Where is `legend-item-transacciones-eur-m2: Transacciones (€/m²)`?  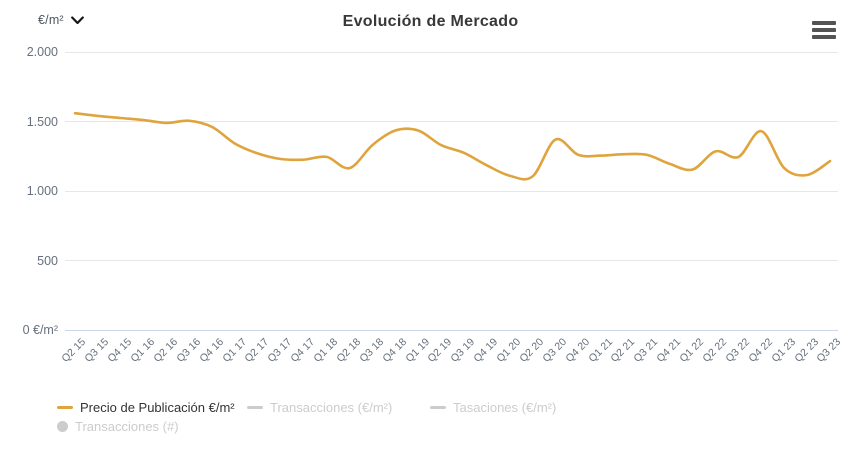 legend-item-transacciones-eur-m2: Transacciones (€/m²) is located at coordinates (319, 407).